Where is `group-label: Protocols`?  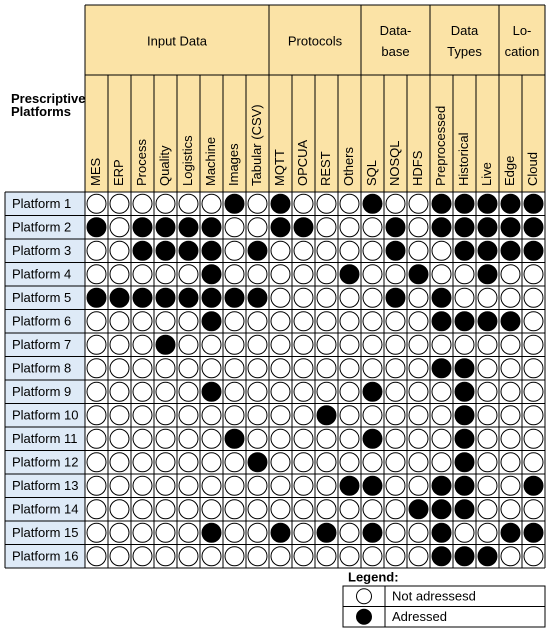
group-label: Protocols is located at coordinates (315, 40).